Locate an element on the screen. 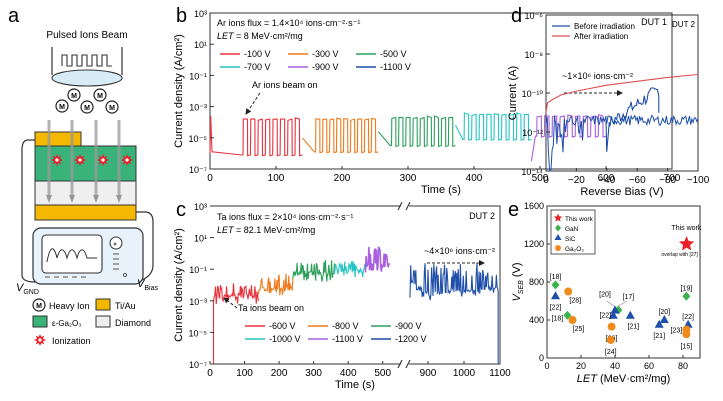 The width and height of the screenshot is (723, 401). y-tick-label: 400 is located at coordinates (536, 320).